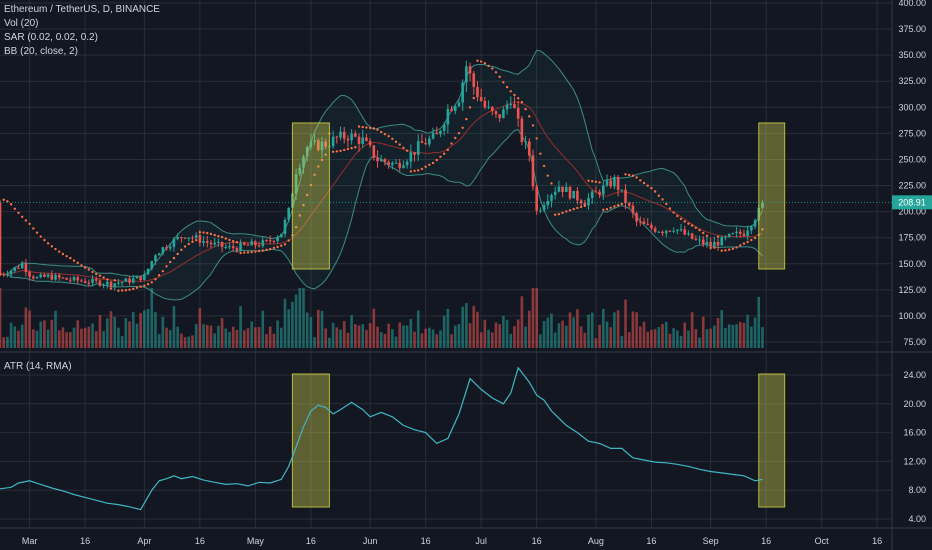 The width and height of the screenshot is (932, 550). What do you see at coordinates (256, 541) in the screenshot?
I see `time-tick-label: May` at bounding box center [256, 541].